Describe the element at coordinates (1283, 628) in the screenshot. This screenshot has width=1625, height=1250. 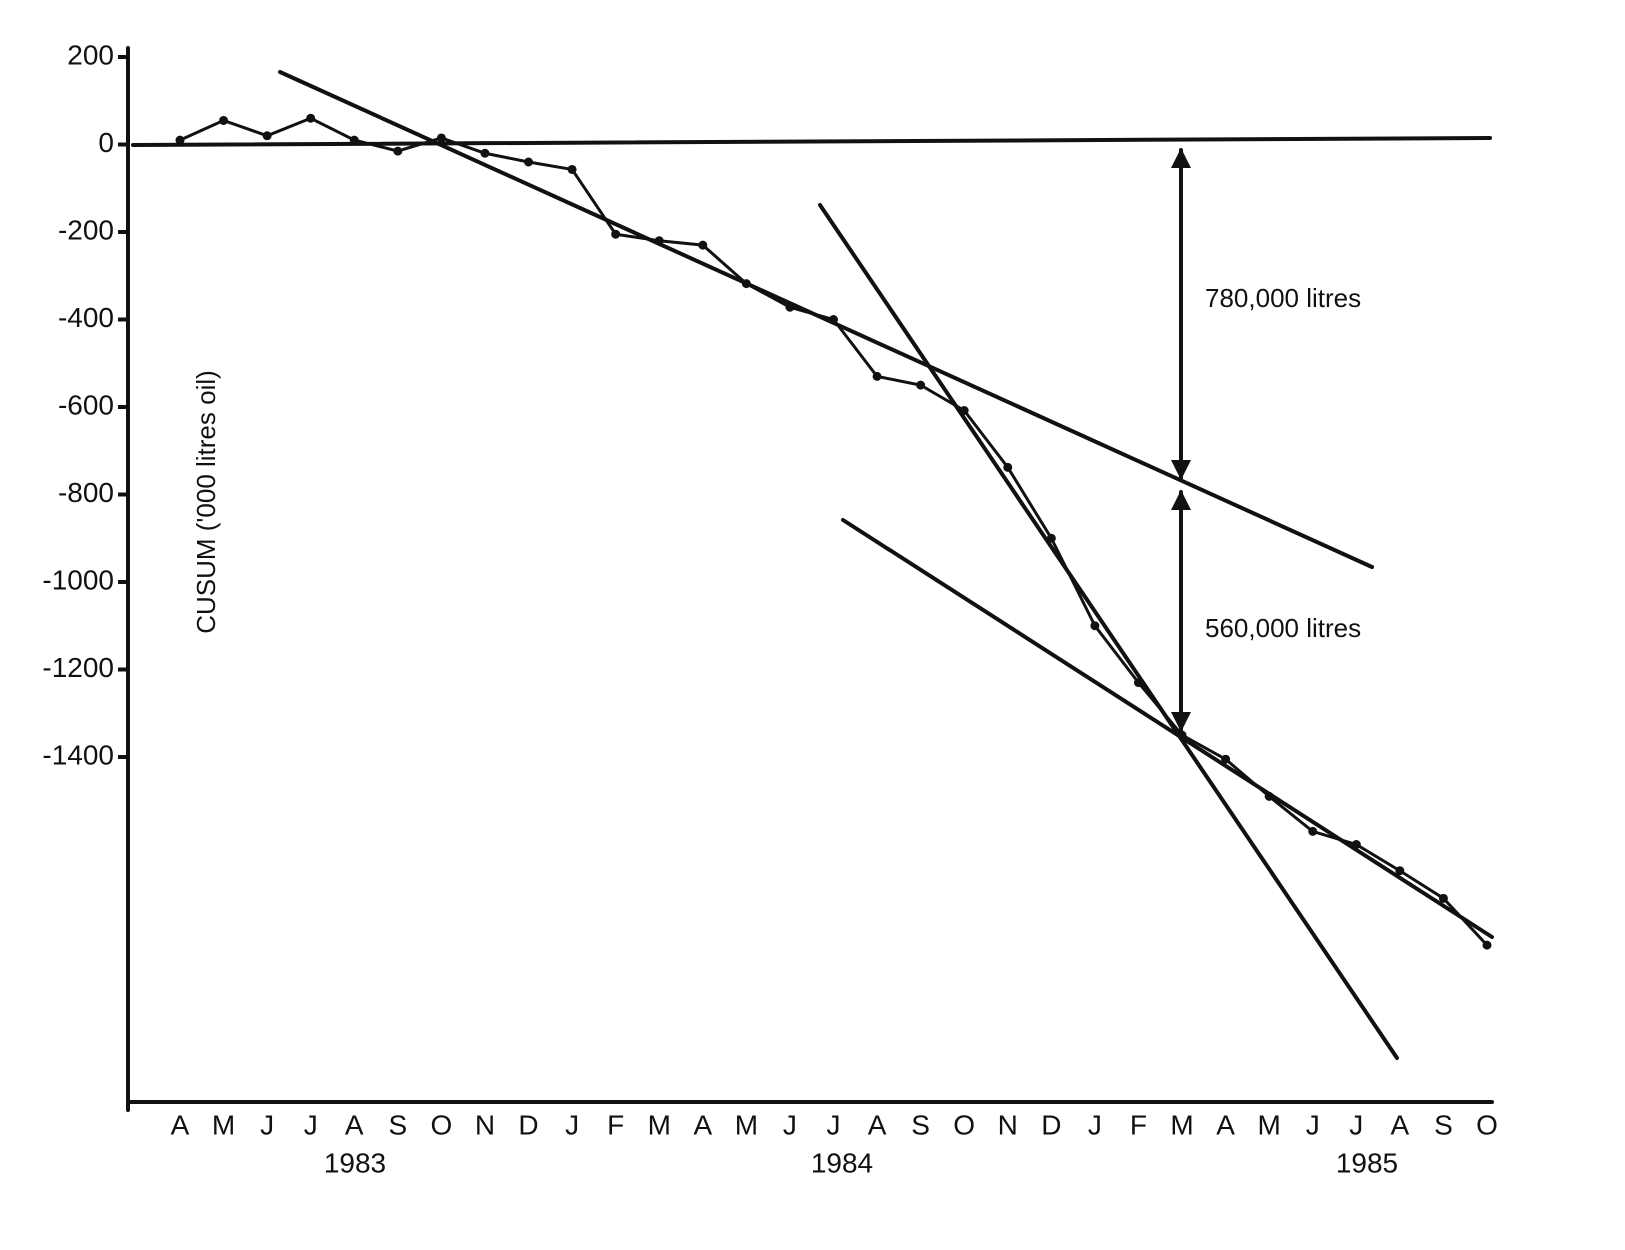
I see `annotation: 560,000 litres` at that location.